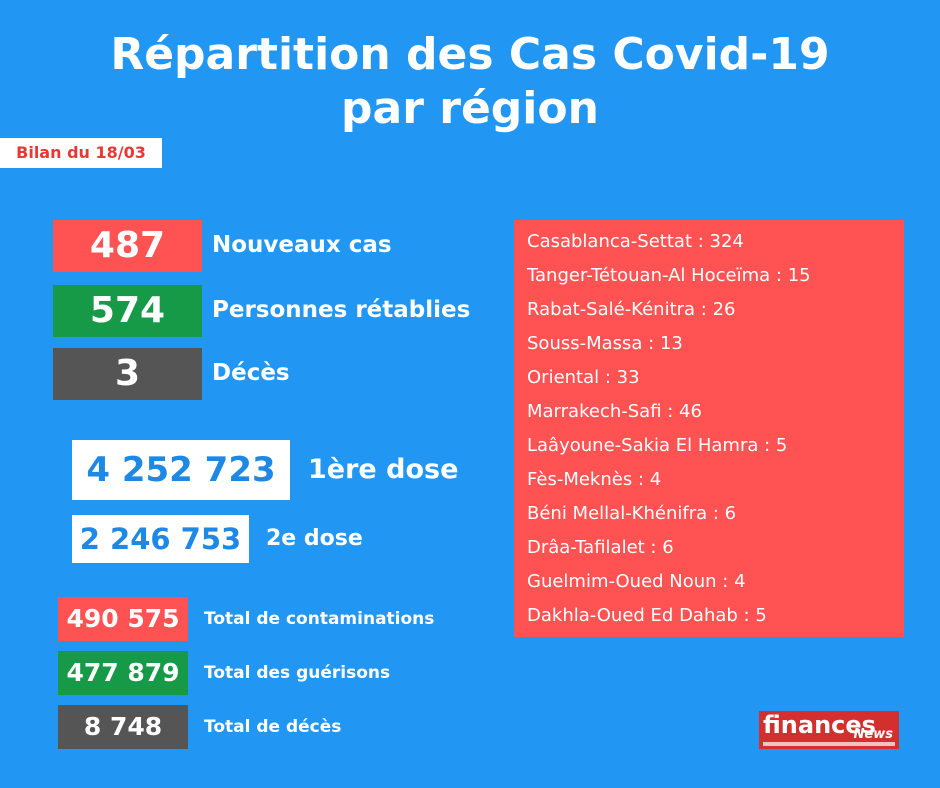 This screenshot has height=788, width=940. What do you see at coordinates (251, 373) in the screenshot?
I see `deaths-label: Décès` at bounding box center [251, 373].